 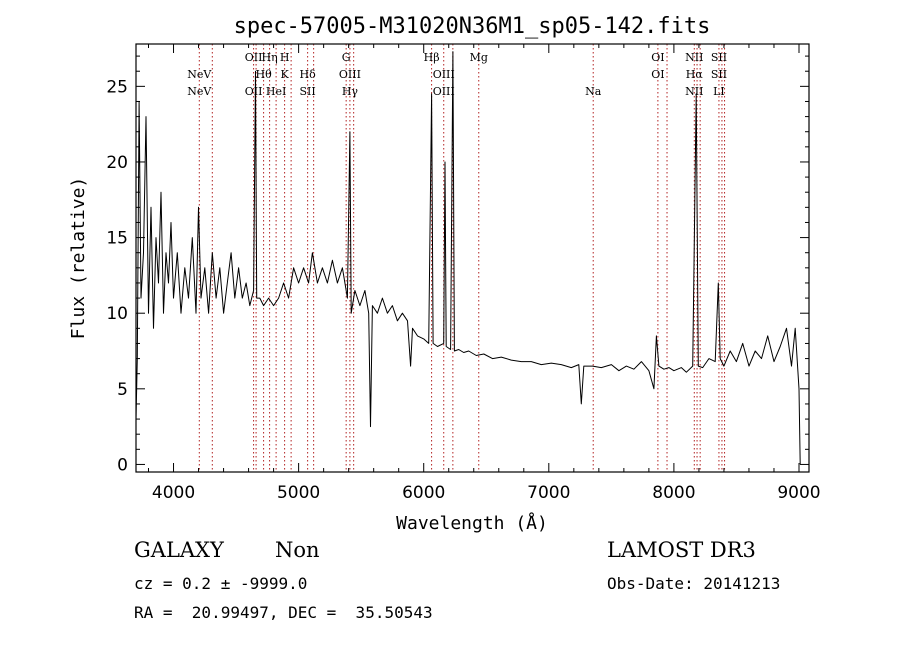 I want to click on object-subclass: Non, so click(x=297, y=550).